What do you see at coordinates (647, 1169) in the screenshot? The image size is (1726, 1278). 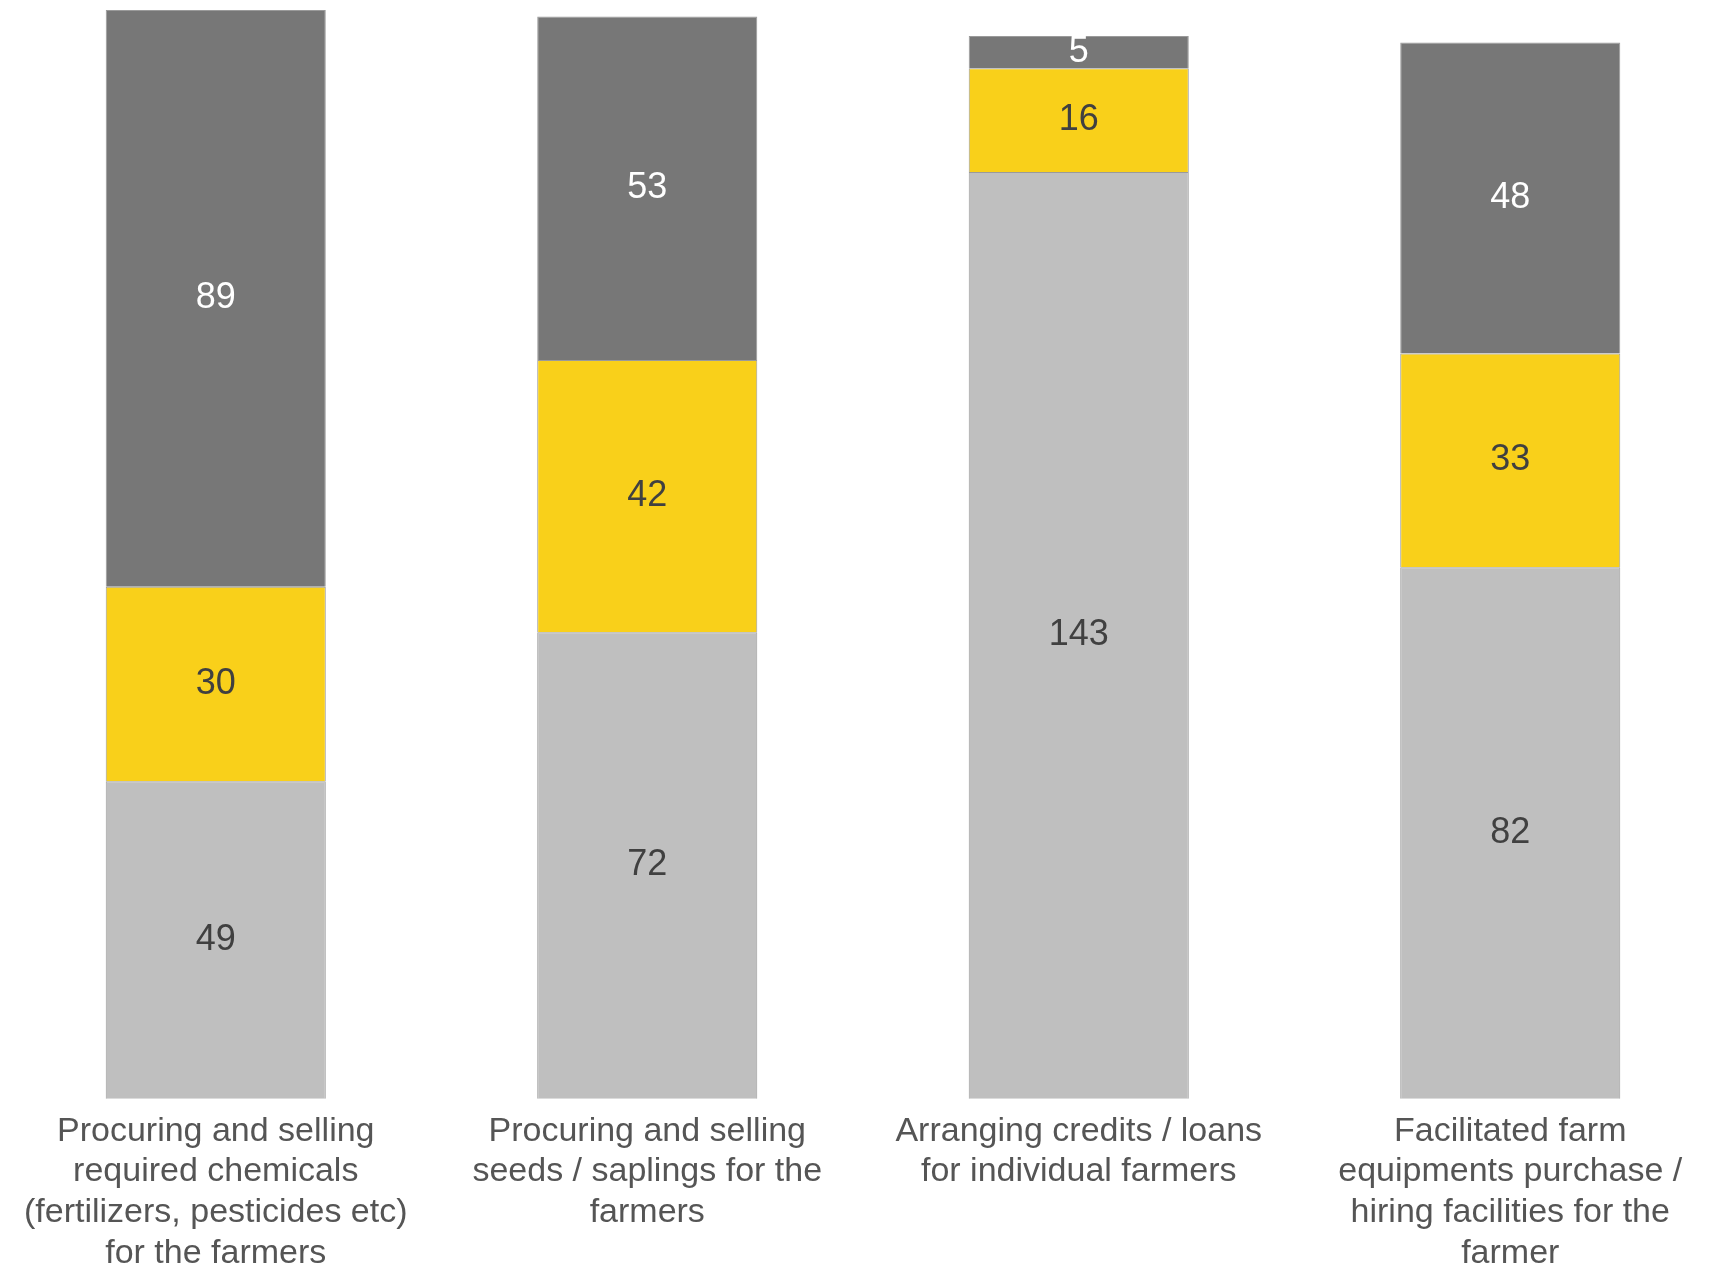 I see `x-tick-label: Procuring and selling seeds / saplings for the farmers` at bounding box center [647, 1169].